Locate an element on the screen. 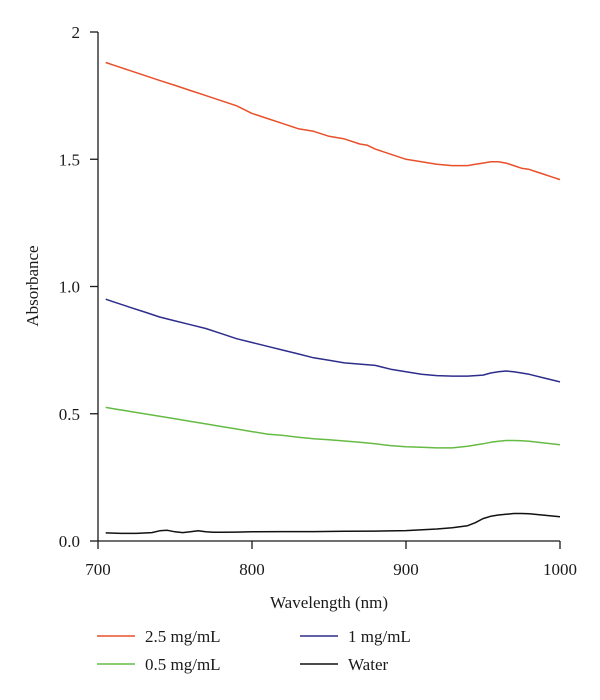  y-tick-label: 2 is located at coordinates (76, 32).